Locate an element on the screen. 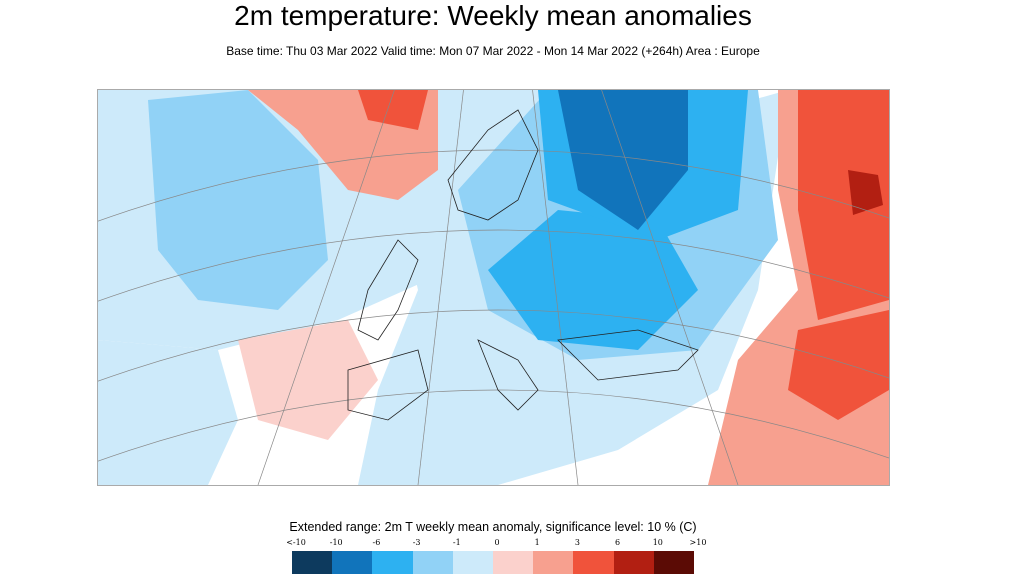 The width and height of the screenshot is (1024, 576). legend-tick: 1 is located at coordinates (537, 542).